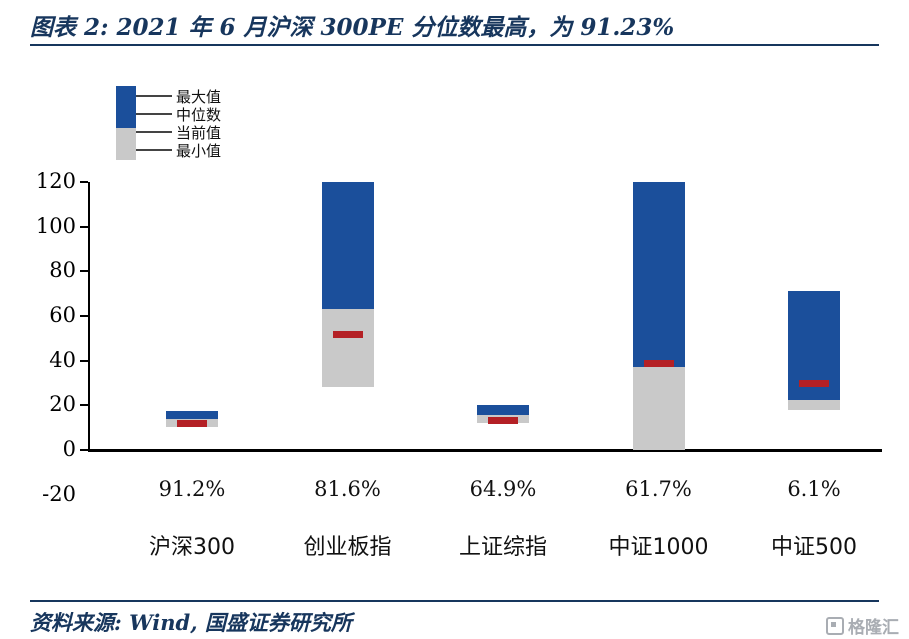 Image resolution: width=909 pixels, height=639 pixels. Describe the element at coordinates (69, 449) in the screenshot. I see `y-tick-label: 0` at that location.